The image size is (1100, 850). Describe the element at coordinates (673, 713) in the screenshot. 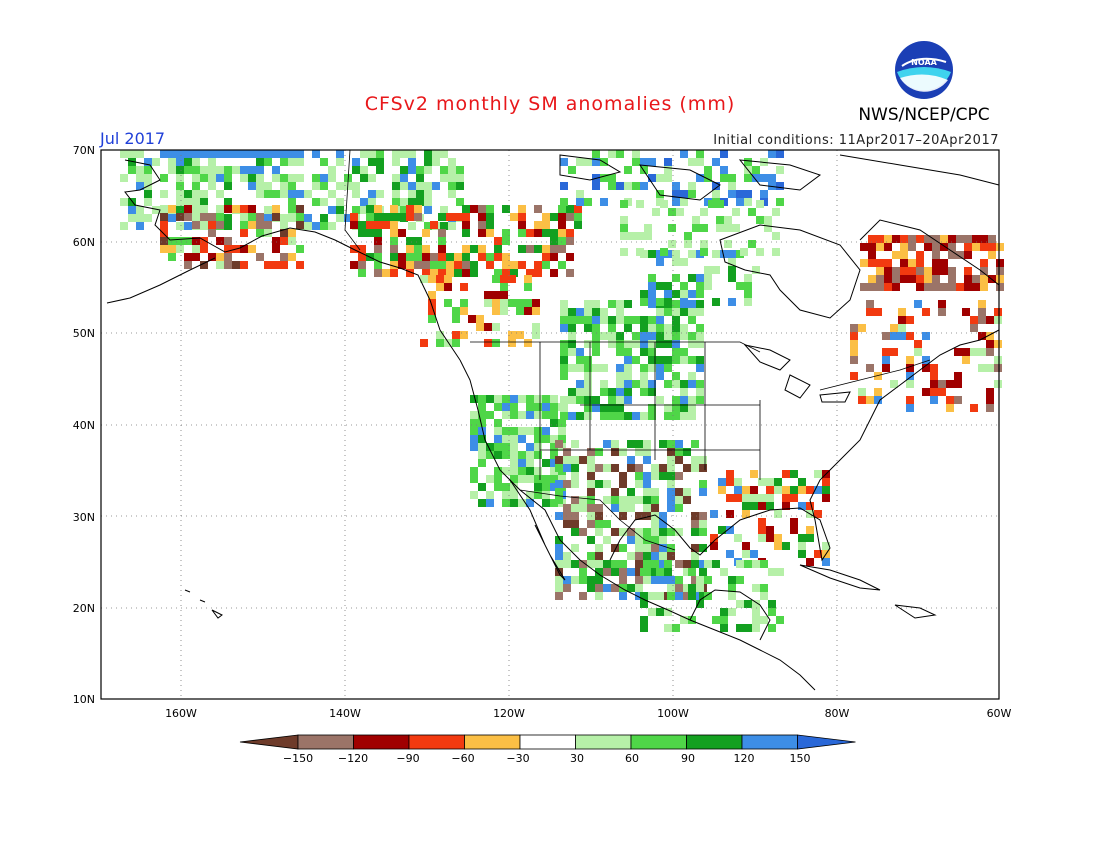

I see `lon-tick-100w: 100W` at that location.